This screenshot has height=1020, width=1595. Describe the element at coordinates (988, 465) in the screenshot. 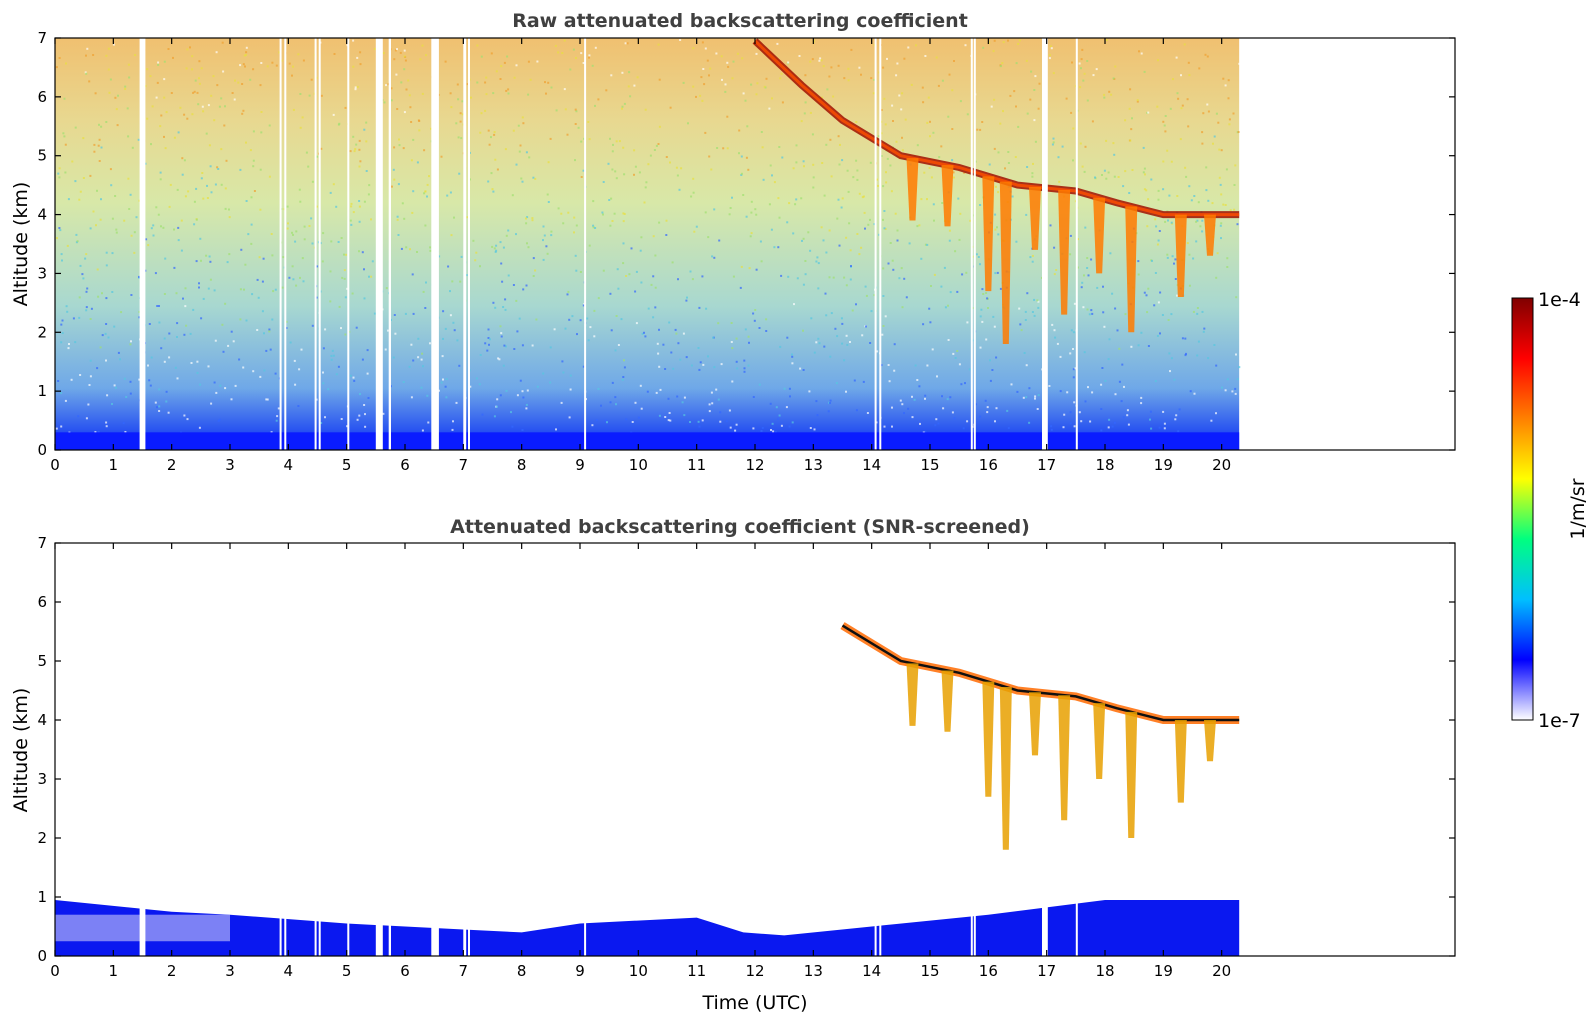

I see `x-tick-label: 16` at that location.